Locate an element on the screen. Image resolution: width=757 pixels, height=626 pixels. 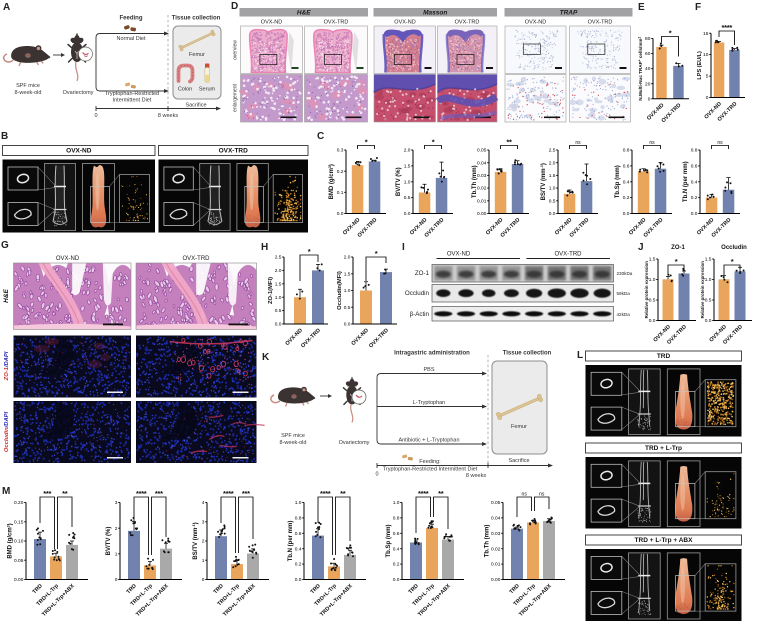
svg-text: 0.00 is located at coordinates (482, 214).